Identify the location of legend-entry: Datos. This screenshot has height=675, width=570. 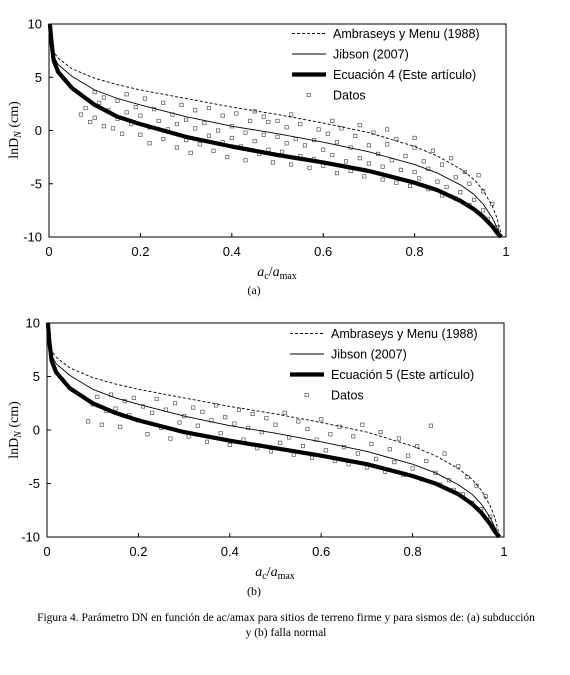
(347, 396).